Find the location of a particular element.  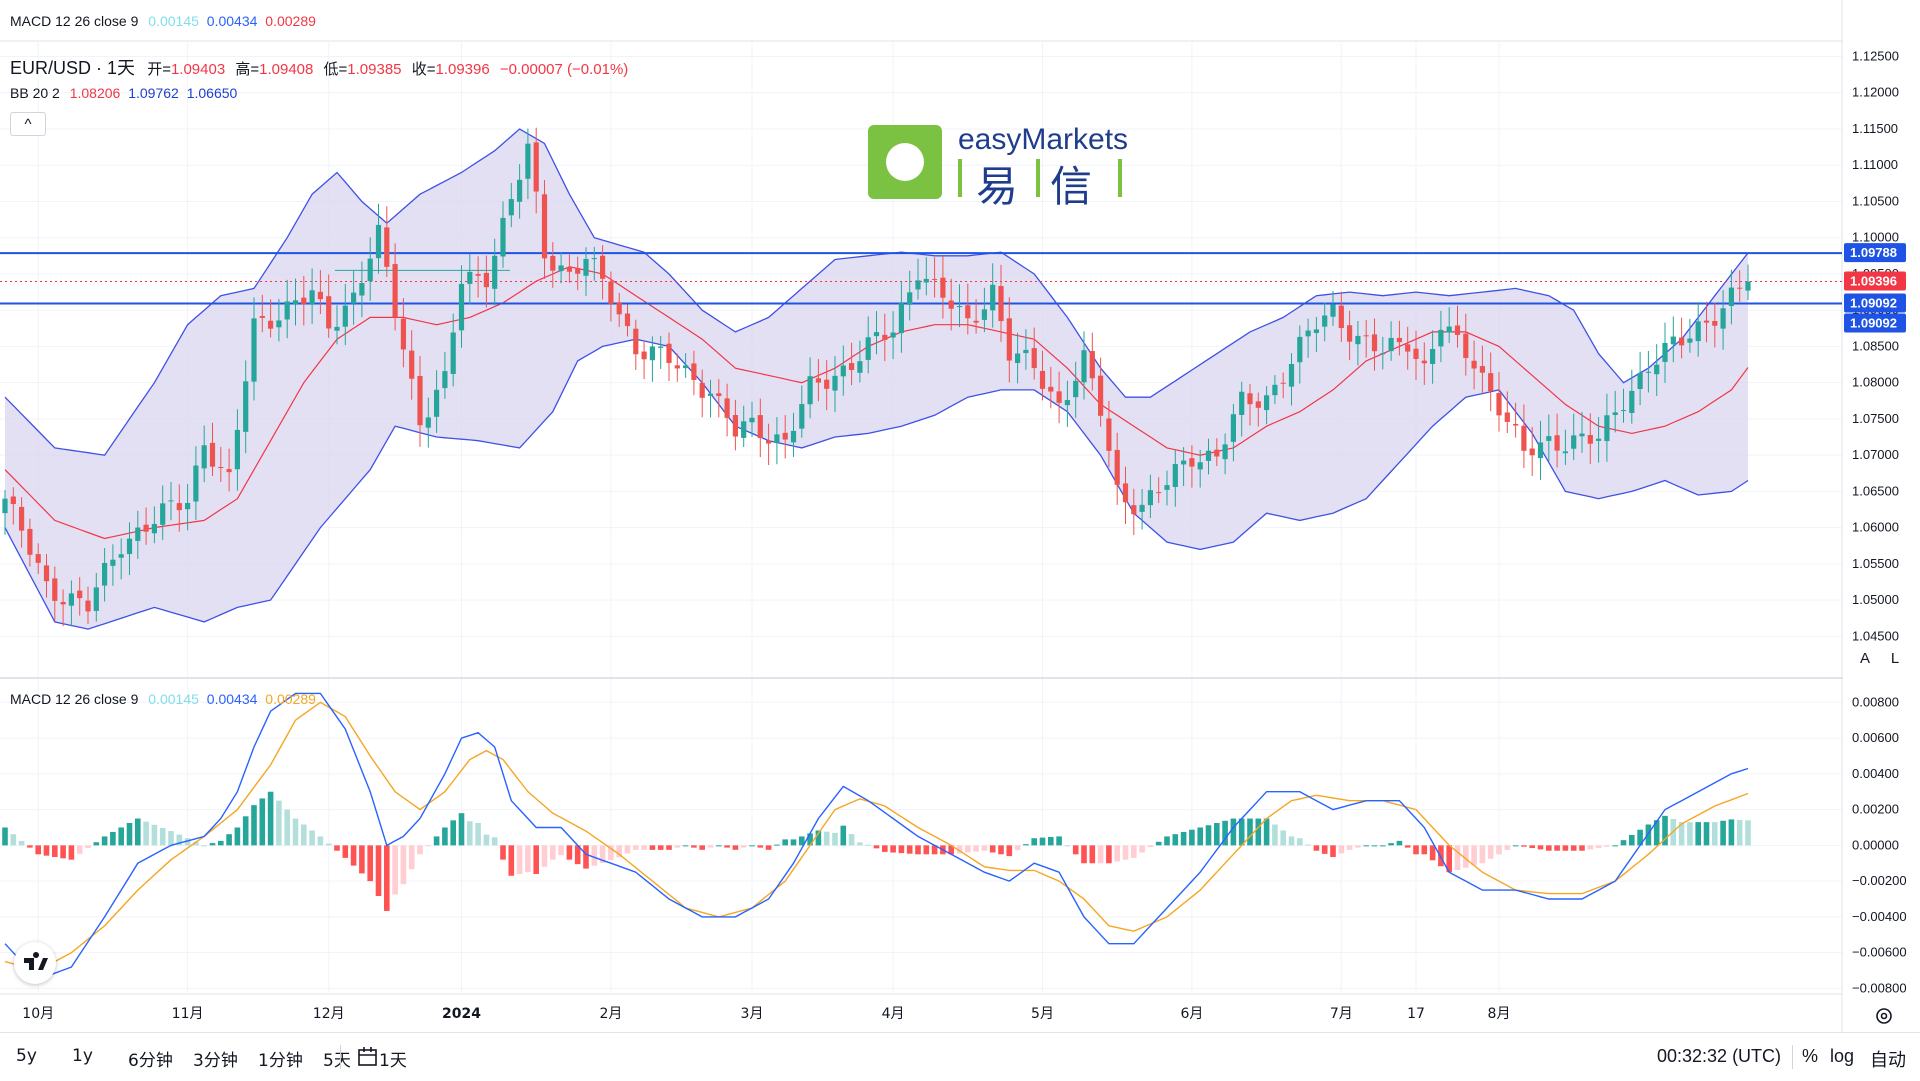

log-toggle-button: log is located at coordinates (1842, 1056).